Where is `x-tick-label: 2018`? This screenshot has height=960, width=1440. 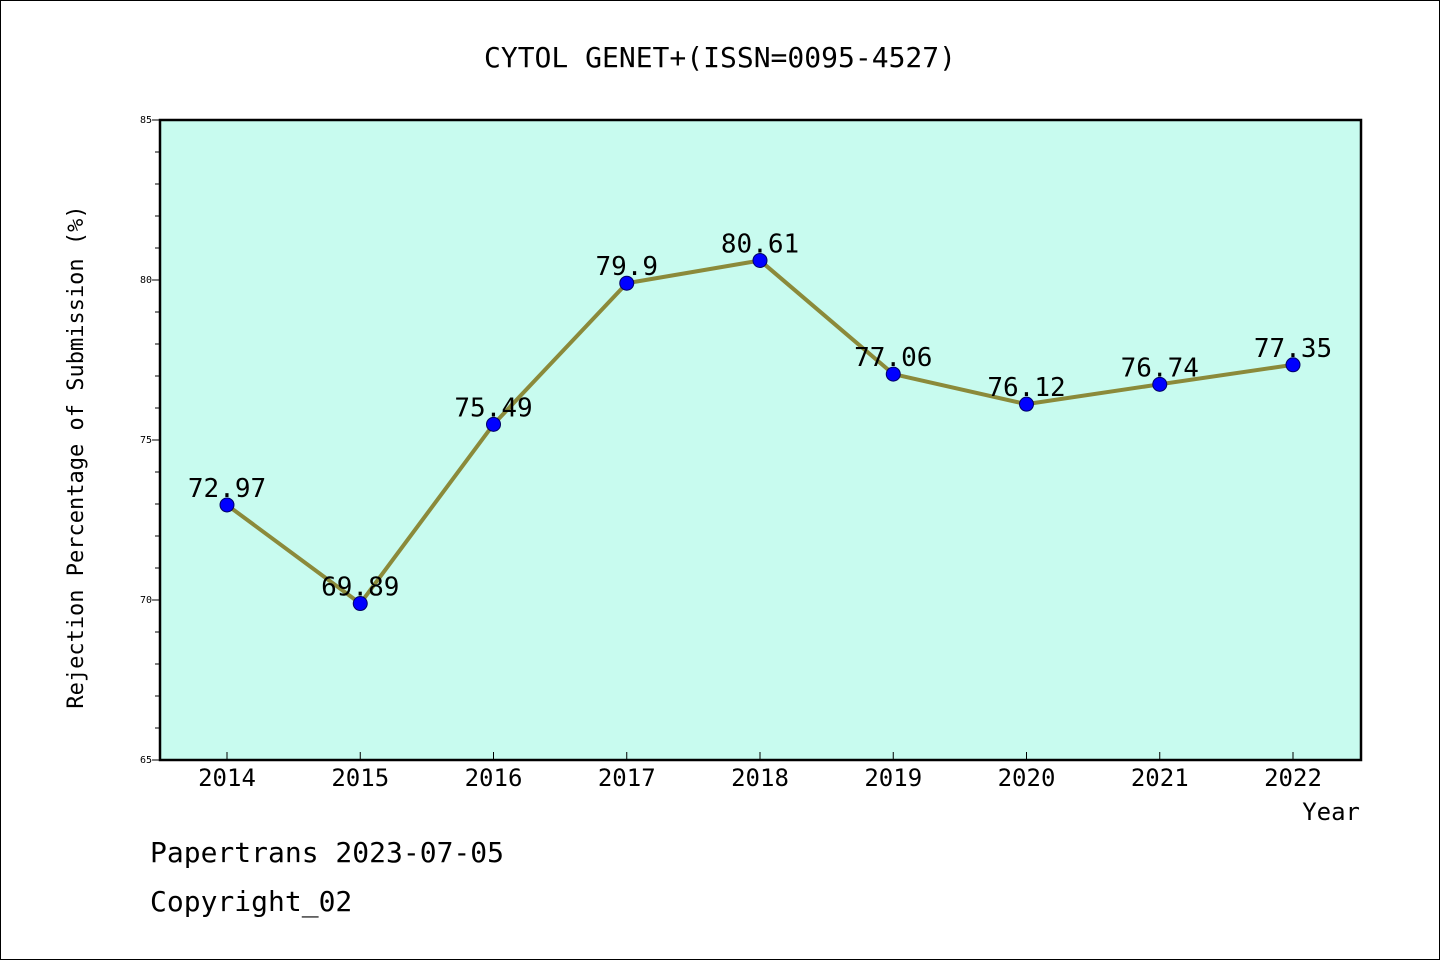
x-tick-label: 2018 is located at coordinates (760, 778).